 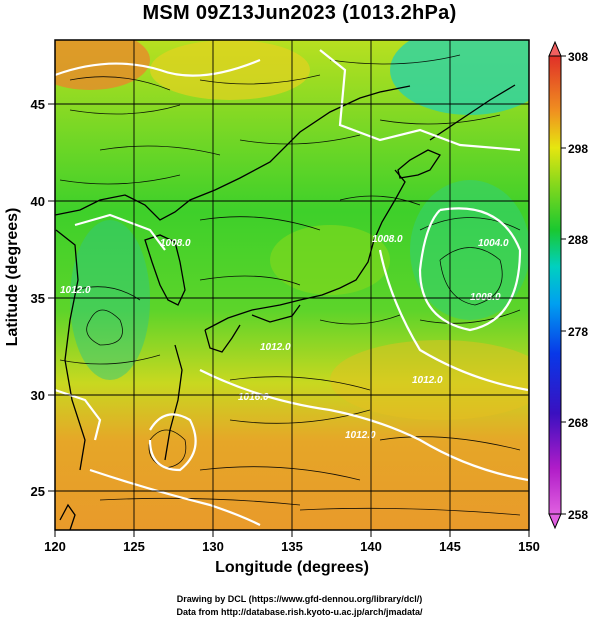 I want to click on colorbar-tick-label: 298, so click(x=578, y=149).